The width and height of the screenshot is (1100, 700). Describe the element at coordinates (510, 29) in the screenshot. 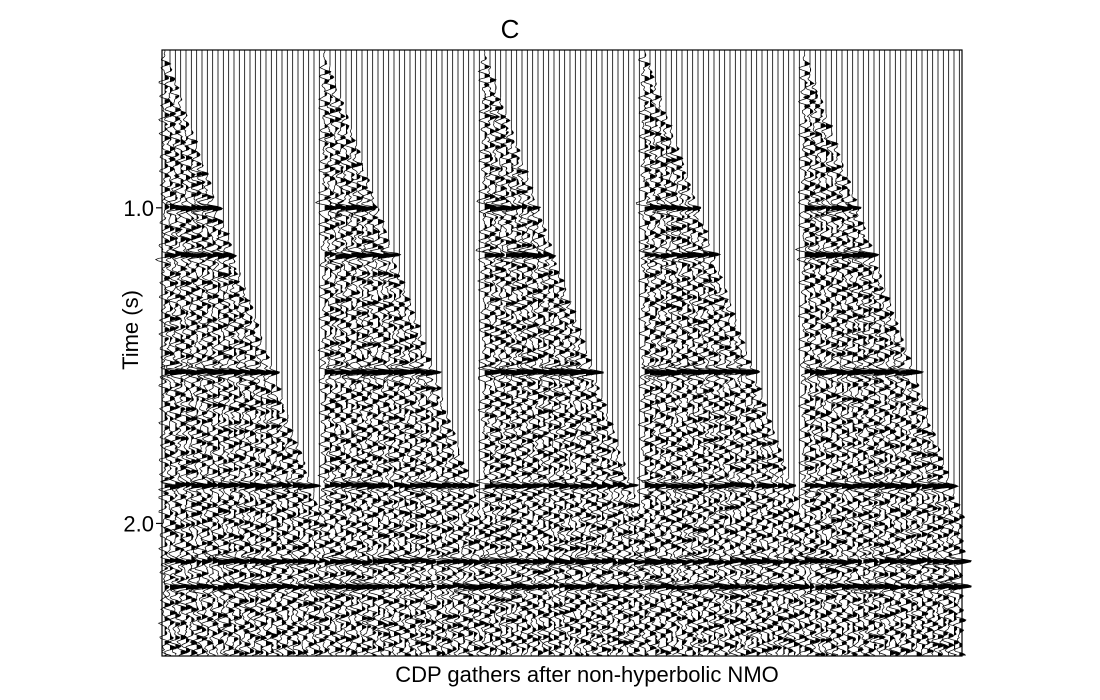

I see `panel-letter: C` at that location.